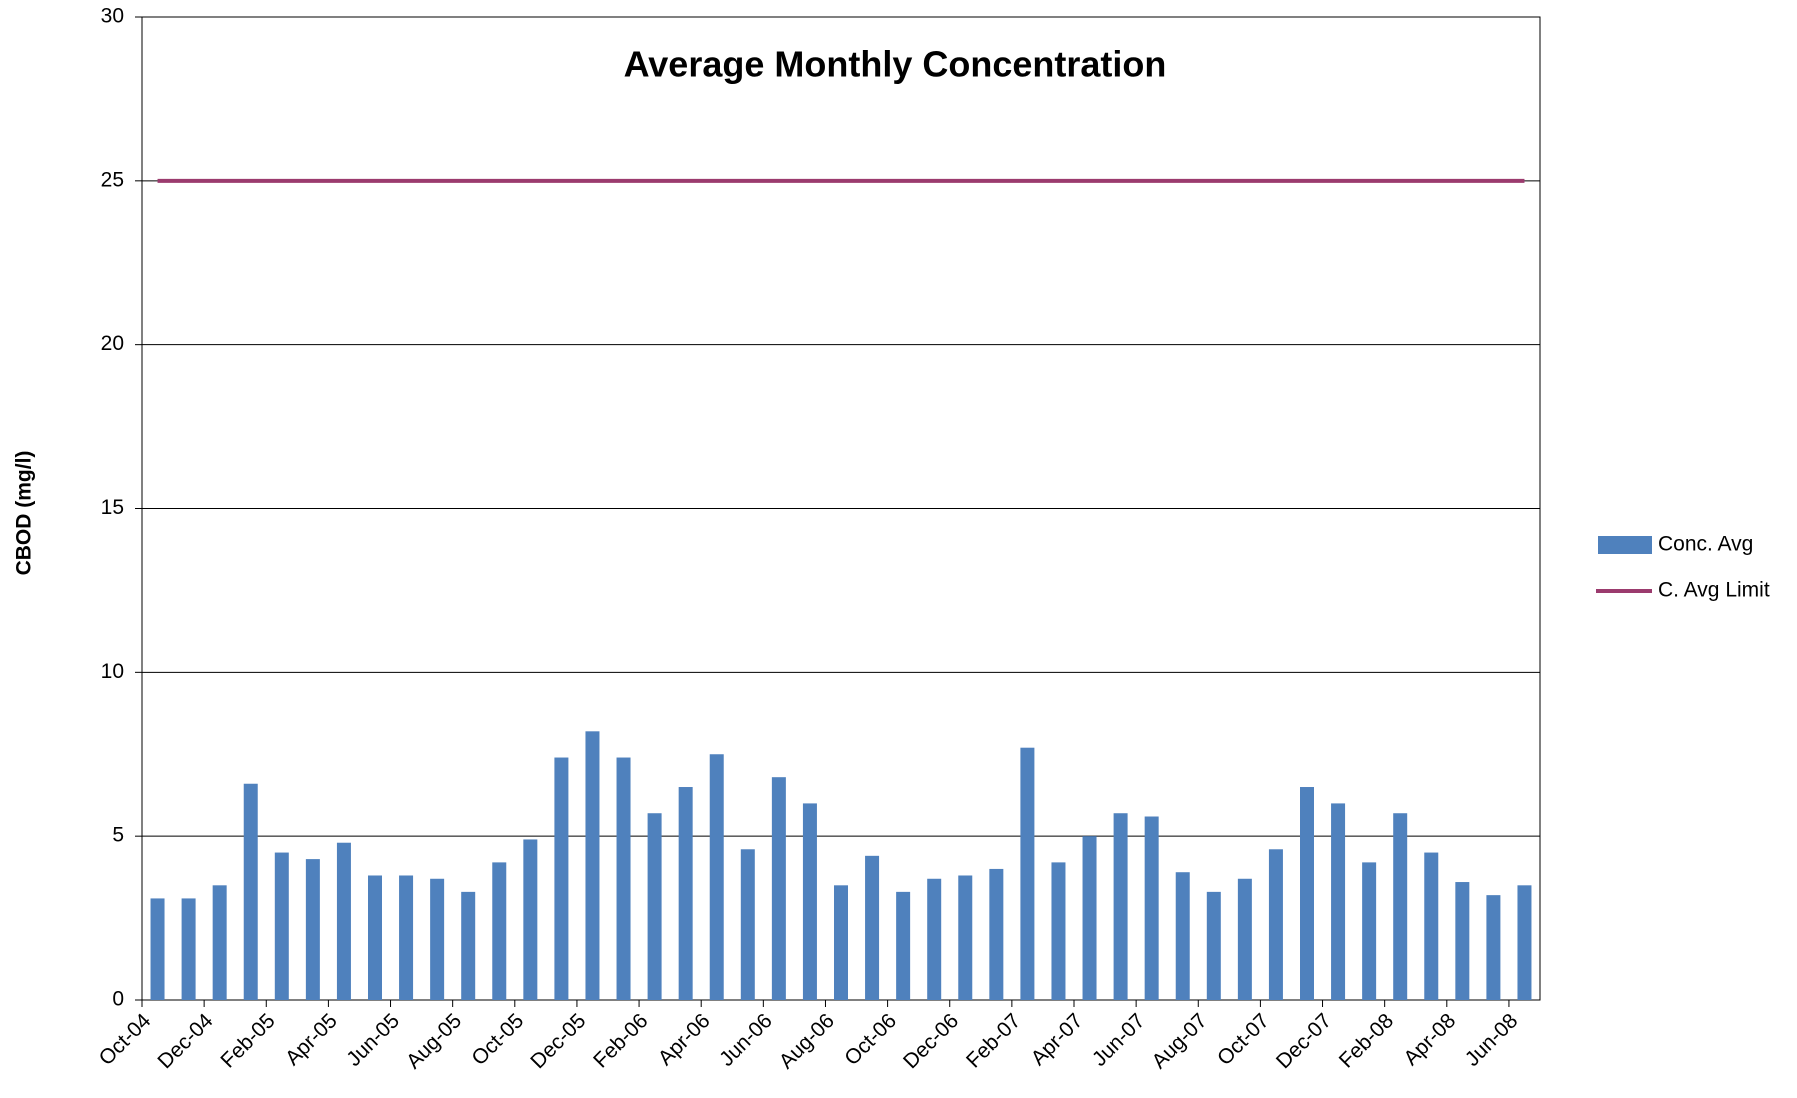  I want to click on y-tick-label: 10, so click(112, 671).